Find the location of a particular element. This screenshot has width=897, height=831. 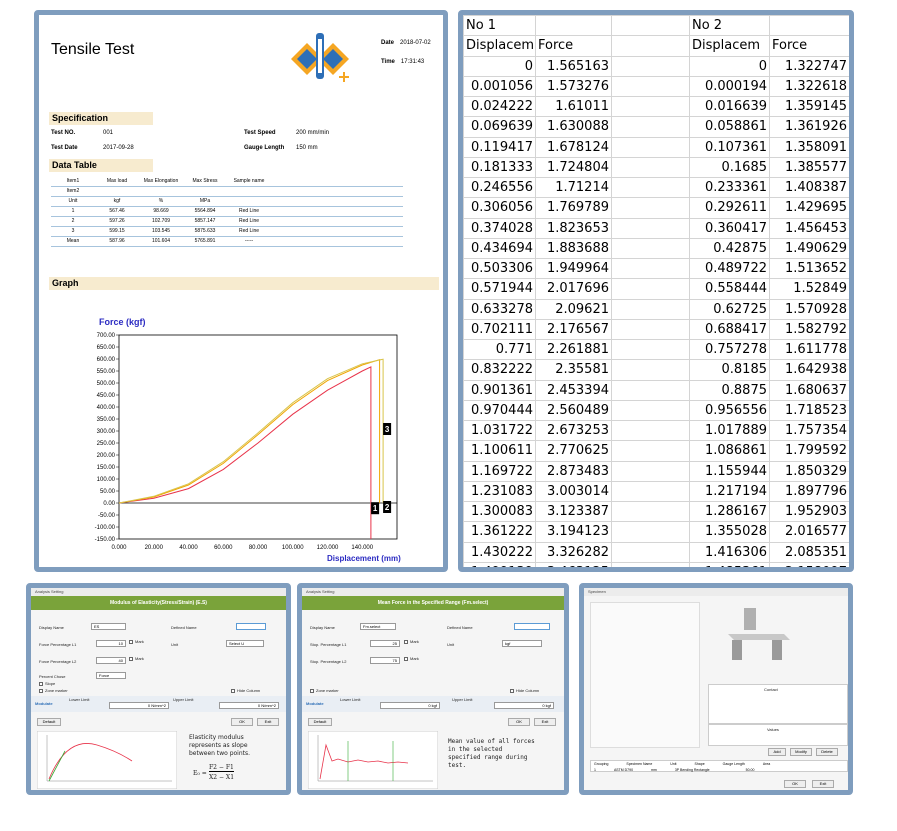

sheet-cell: 0.181333 is located at coordinates (499, 167).